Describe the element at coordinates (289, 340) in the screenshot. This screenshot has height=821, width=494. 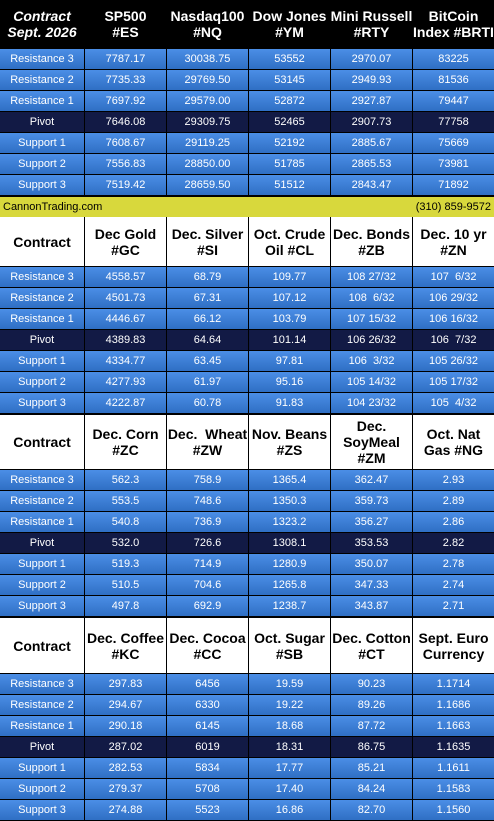
I see `value-cell: 101.14` at that location.